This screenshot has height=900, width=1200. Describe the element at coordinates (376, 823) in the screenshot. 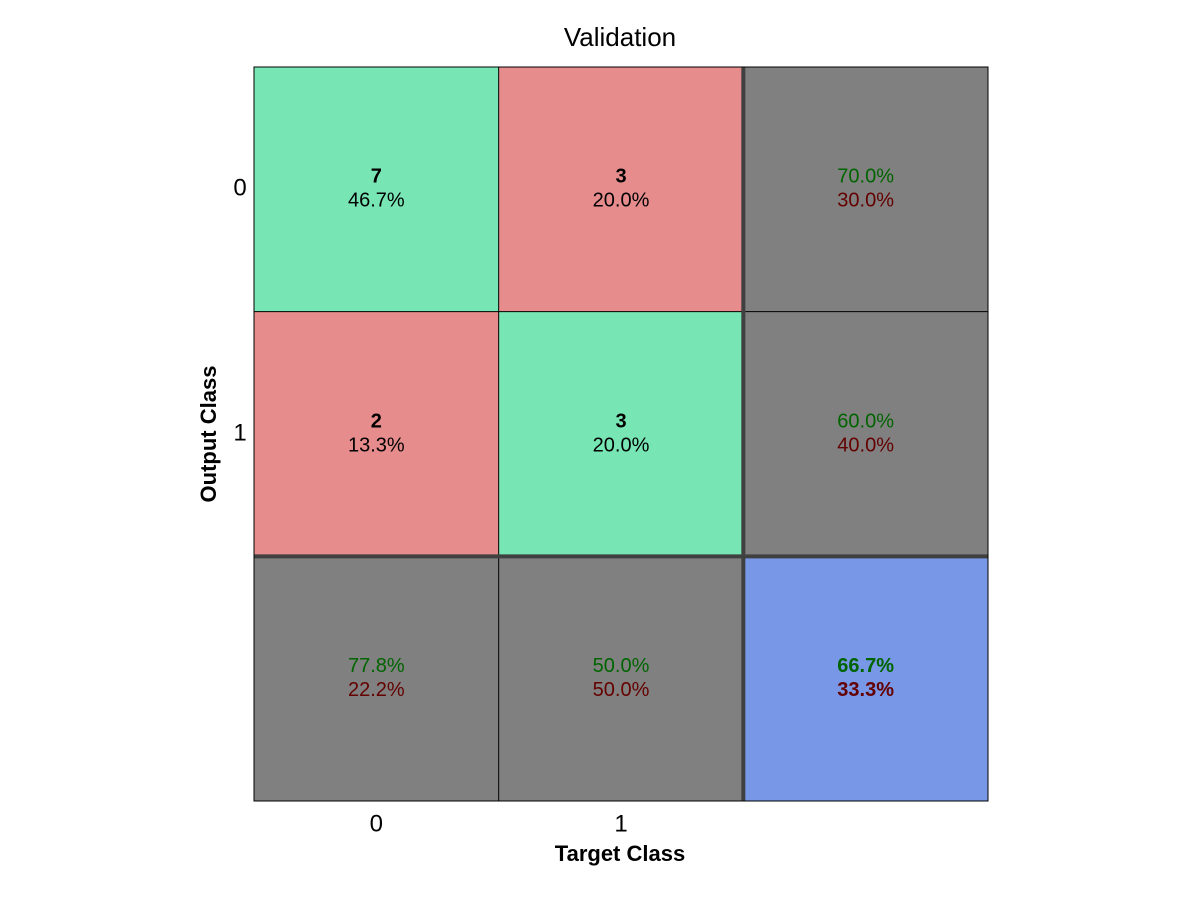

I see `x-tick-label: 0` at that location.